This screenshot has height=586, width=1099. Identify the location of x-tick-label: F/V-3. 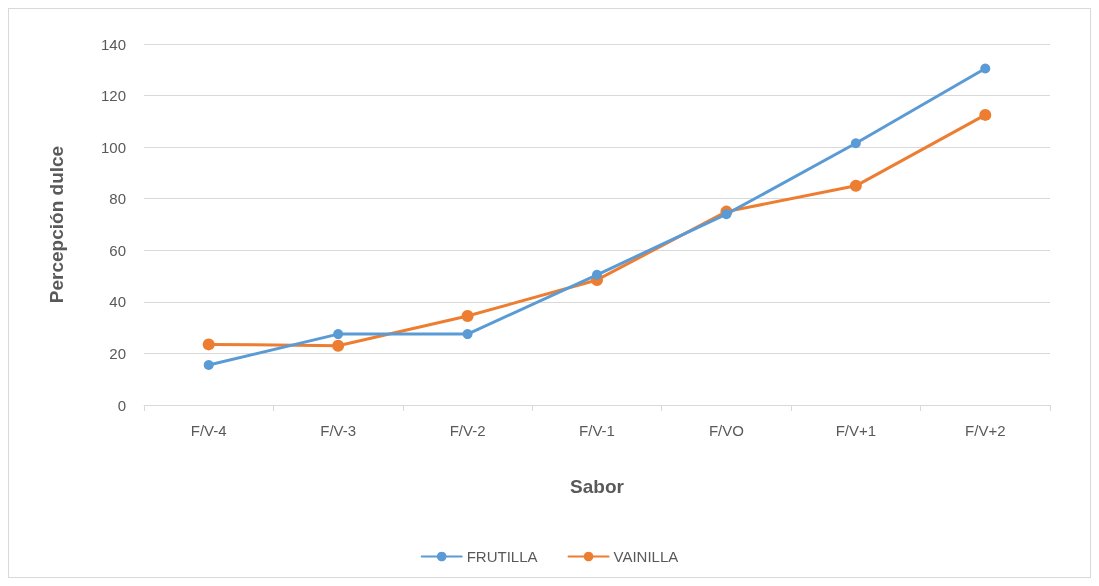
(338, 430).